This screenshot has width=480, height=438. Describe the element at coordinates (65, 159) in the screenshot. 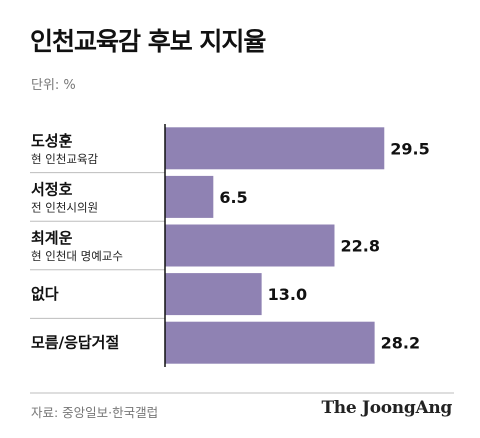

I see `category-sublabel-0: 현 인천교육감` at that location.